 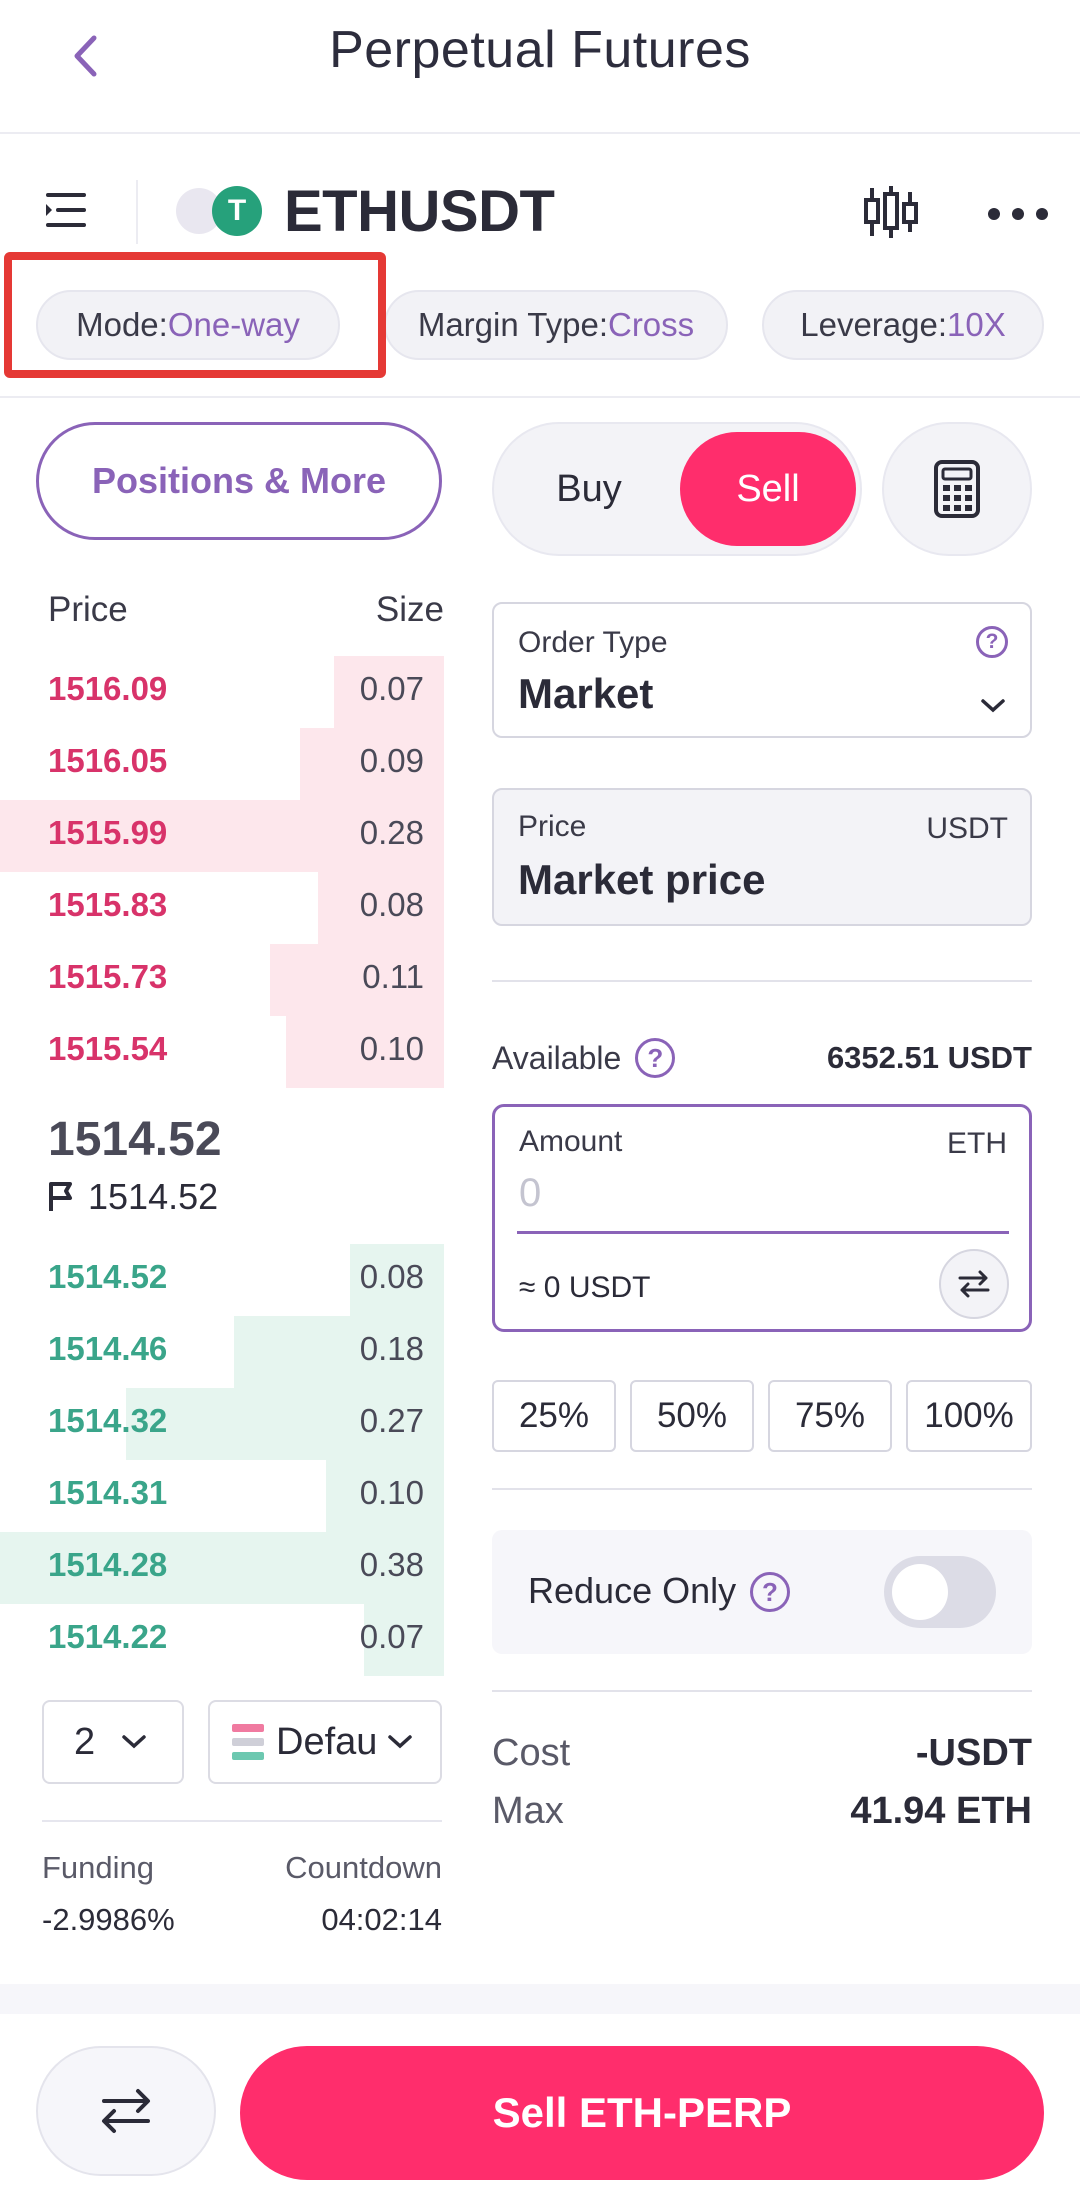 What do you see at coordinates (393, 976) in the screenshot?
I see `order-size: 0.11` at bounding box center [393, 976].